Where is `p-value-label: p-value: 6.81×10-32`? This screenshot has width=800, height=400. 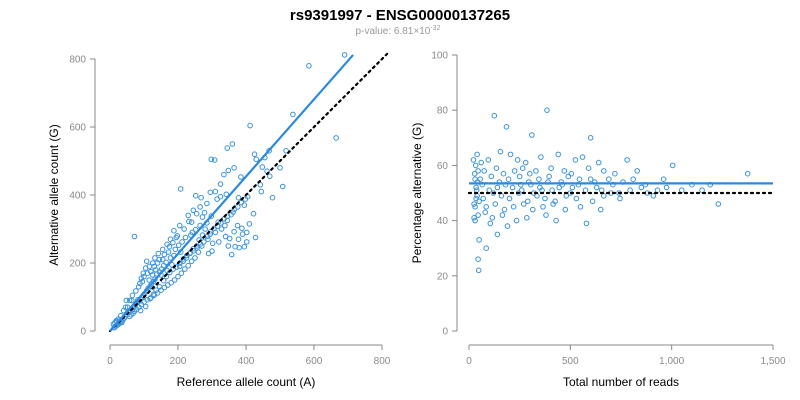
p-value-label: p-value: 6.81×10-32 is located at coordinates (398, 31).